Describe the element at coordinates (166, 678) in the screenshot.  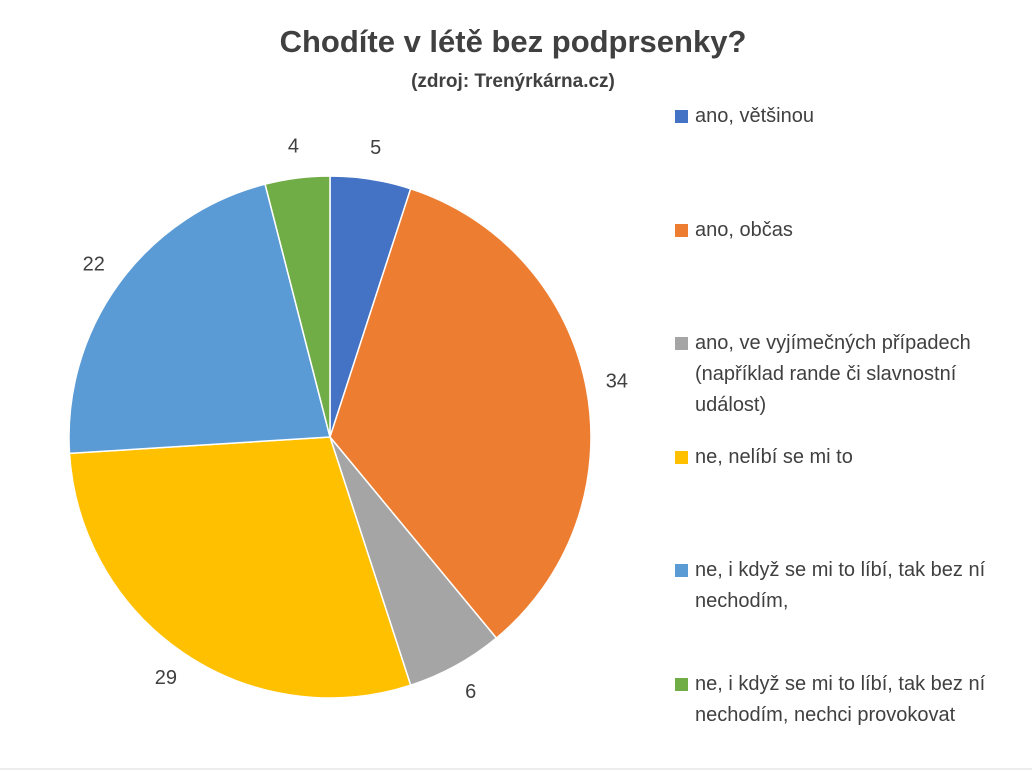
I see `data-label: 29` at that location.